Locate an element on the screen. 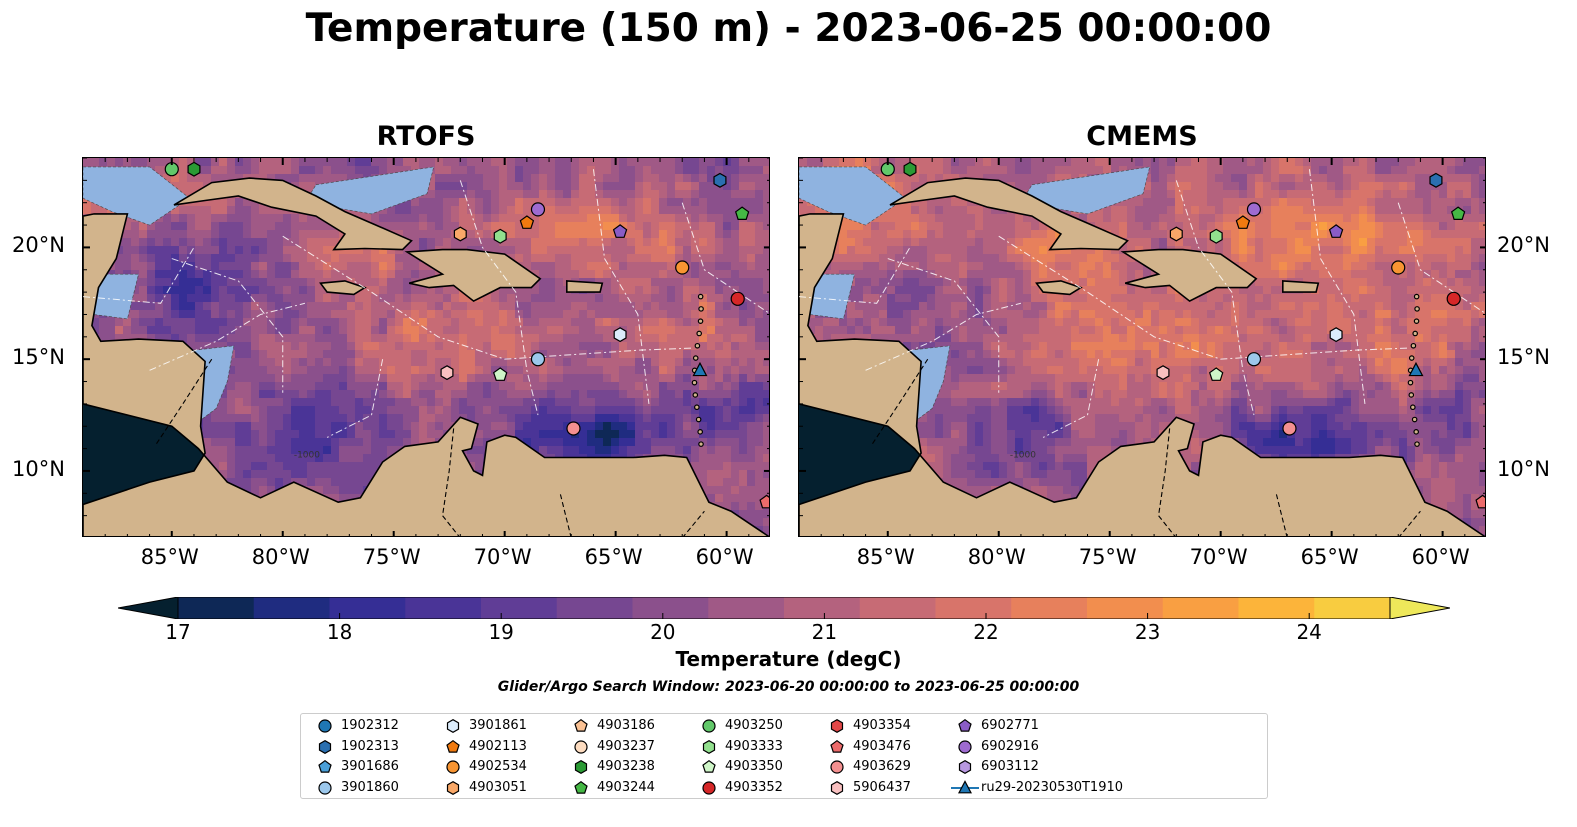 The image size is (1577, 827). legend-label: 5906437 is located at coordinates (882, 787).